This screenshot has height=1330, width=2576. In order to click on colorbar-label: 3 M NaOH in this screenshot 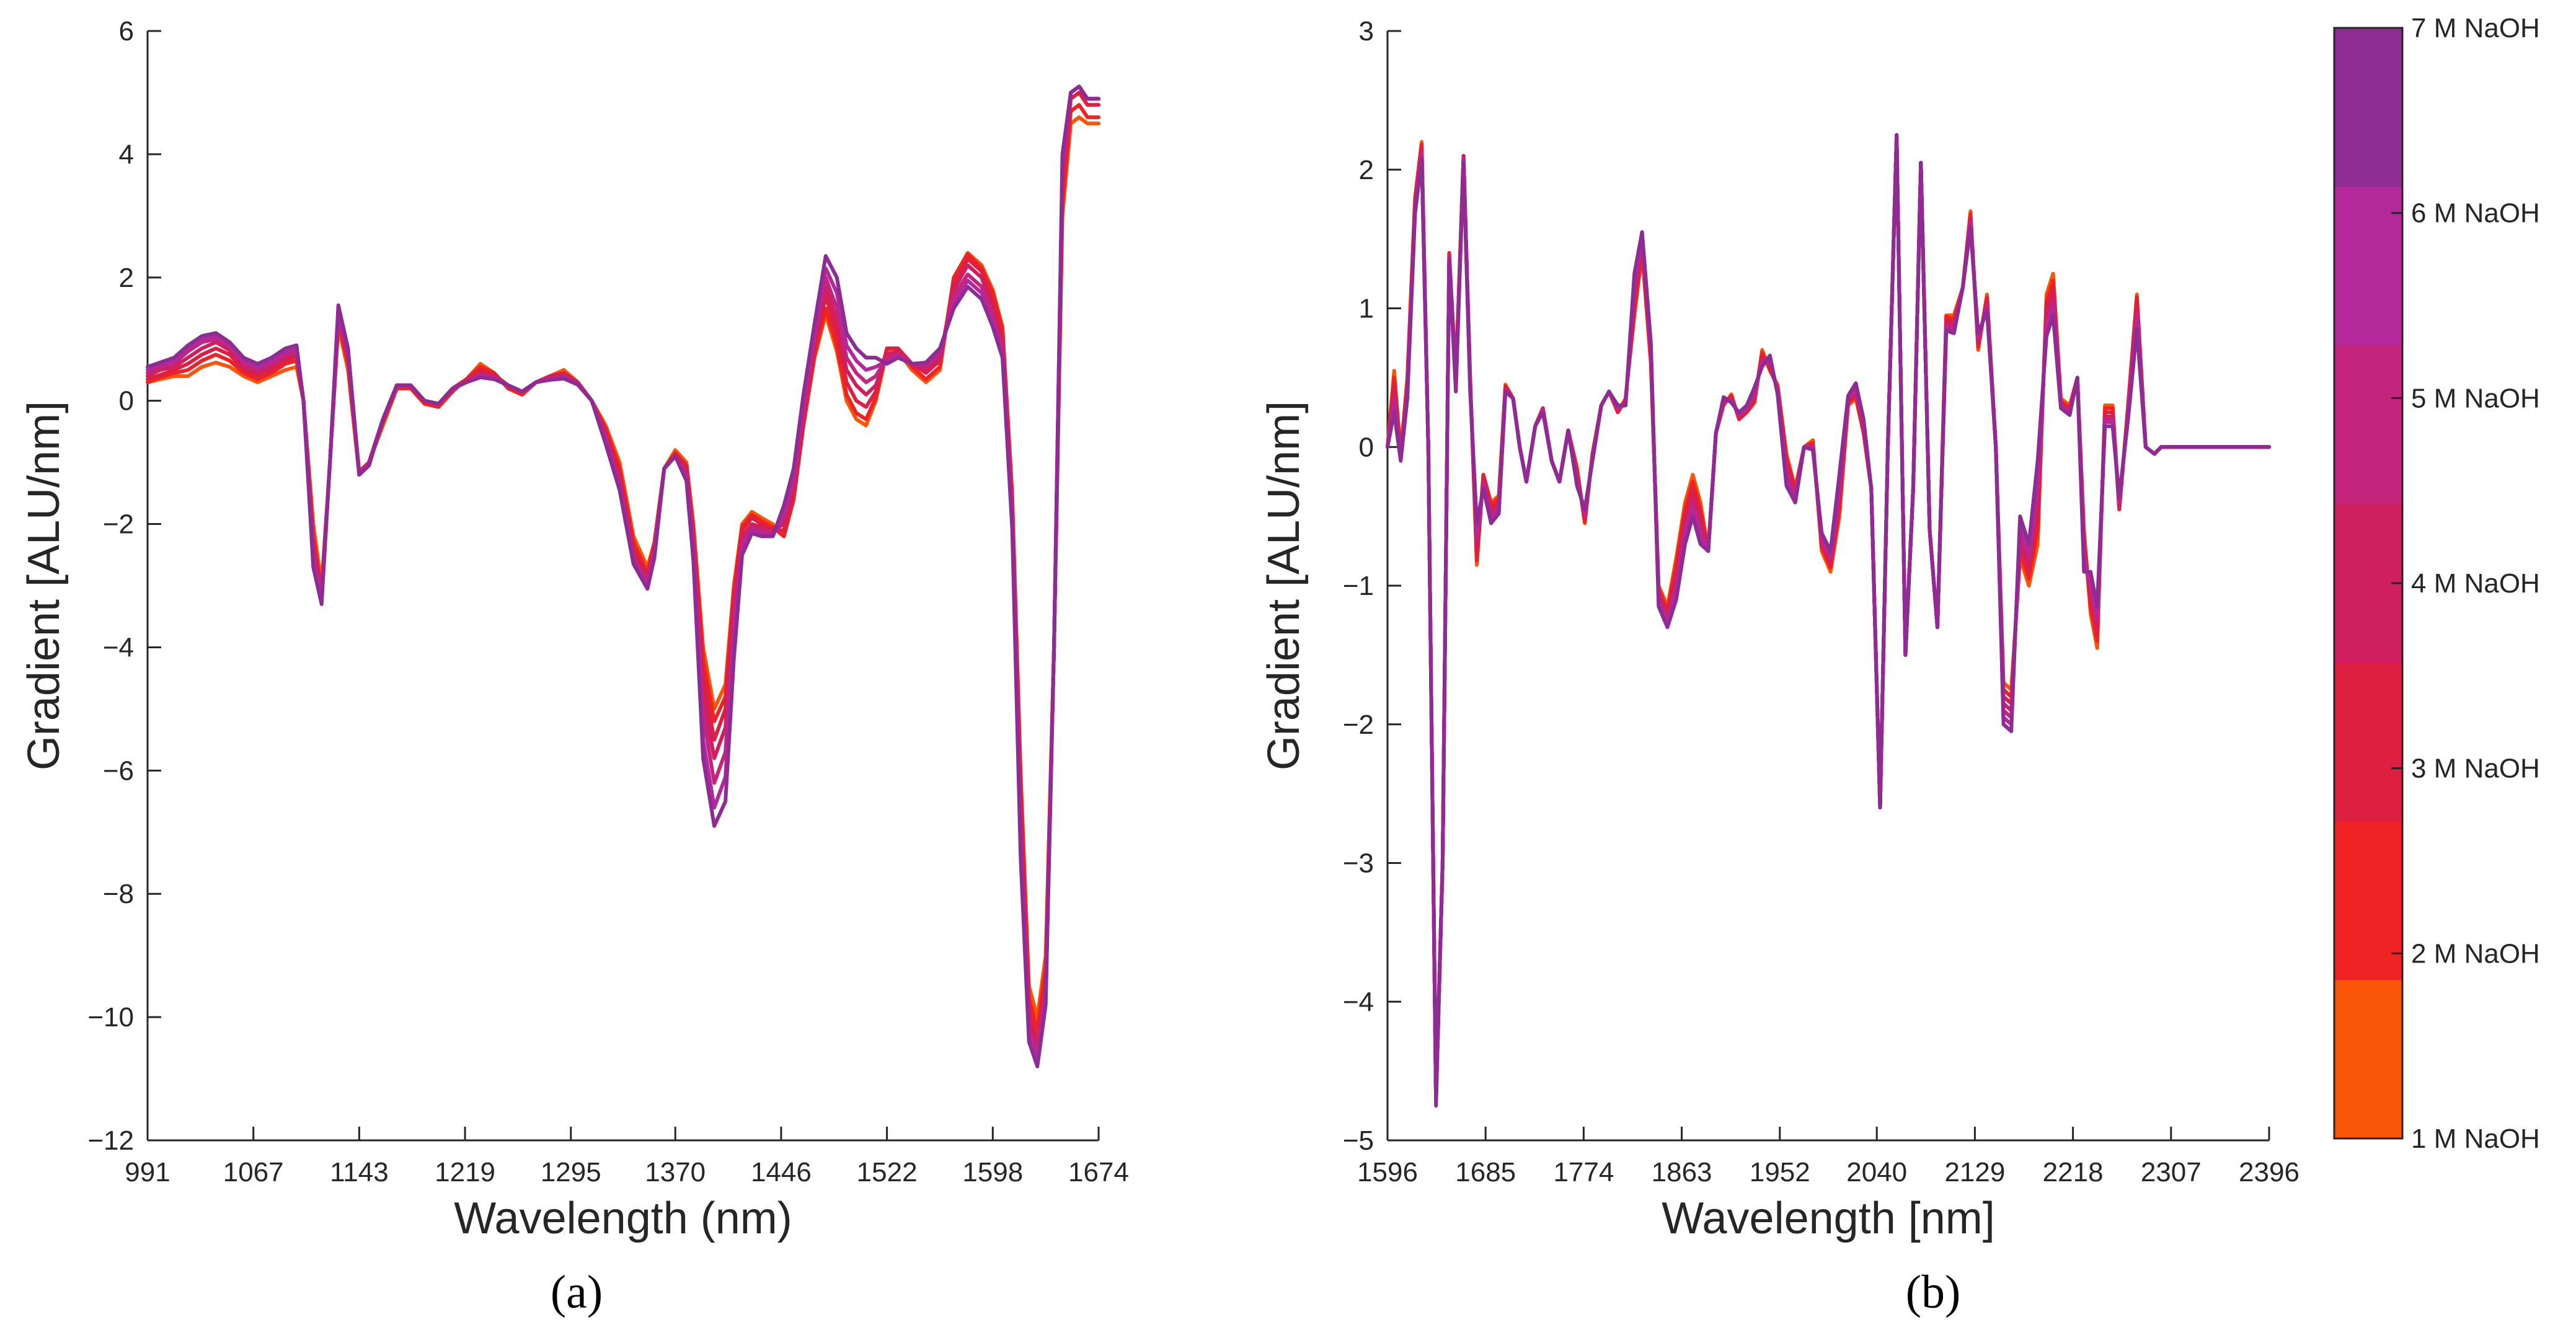, I will do `click(2475, 769)`.